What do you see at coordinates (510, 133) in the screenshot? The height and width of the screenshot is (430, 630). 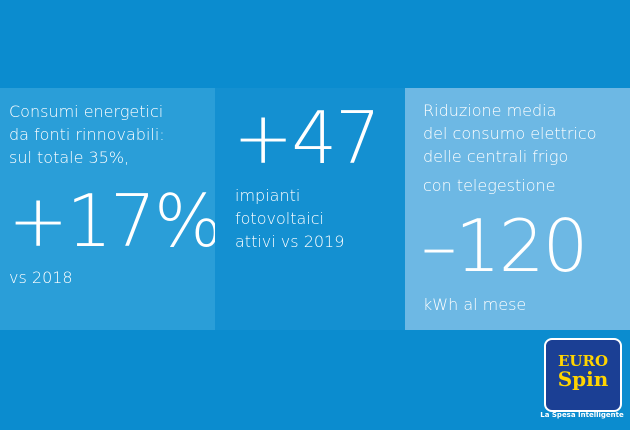 I see `text-line: del consumo elettrico` at bounding box center [510, 133].